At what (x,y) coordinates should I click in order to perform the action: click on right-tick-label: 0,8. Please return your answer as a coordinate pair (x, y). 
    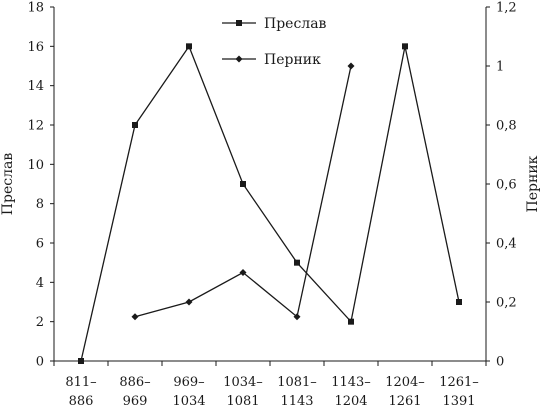
    Looking at the image, I should click on (506, 126).